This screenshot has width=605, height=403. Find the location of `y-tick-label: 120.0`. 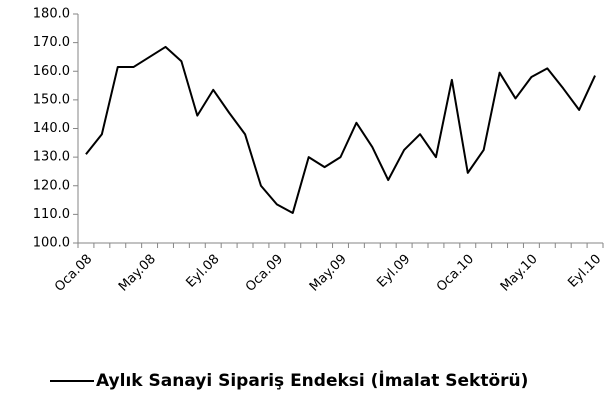

y-tick-label: 120.0 is located at coordinates (51, 185).